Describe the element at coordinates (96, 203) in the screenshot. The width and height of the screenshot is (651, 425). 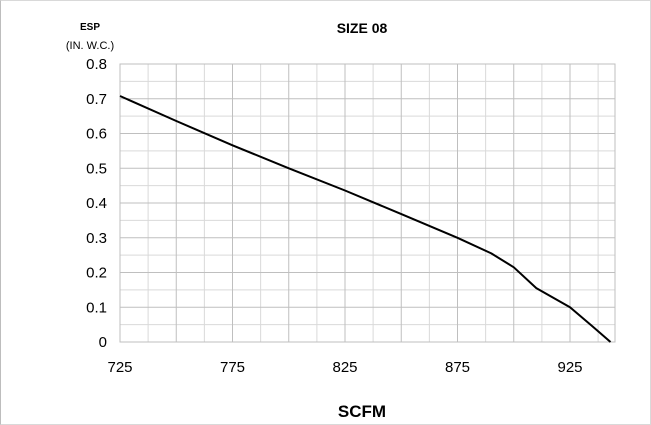
I see `y-tick-label: 0.4` at that location.